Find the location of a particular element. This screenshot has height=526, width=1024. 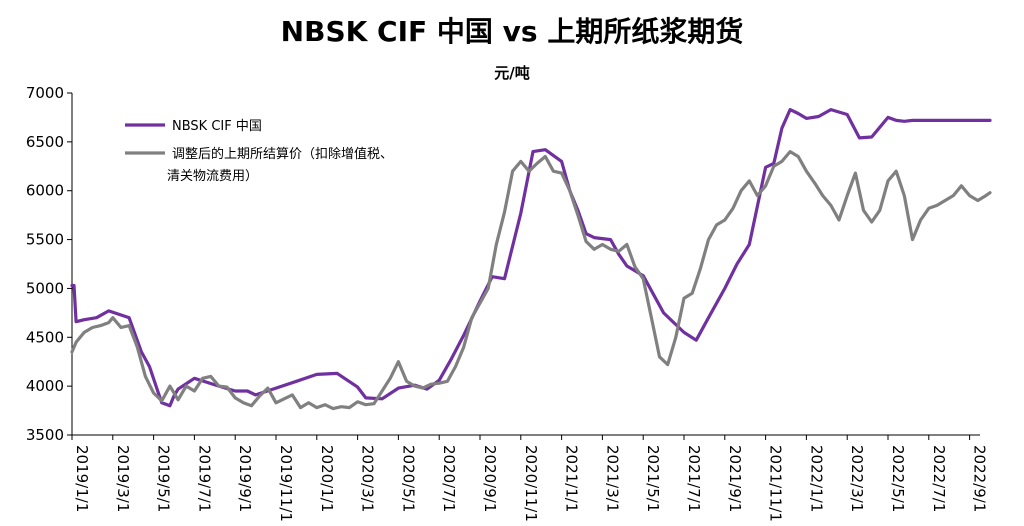

x-tick-label: 2021/7/1 is located at coordinates (694, 478).